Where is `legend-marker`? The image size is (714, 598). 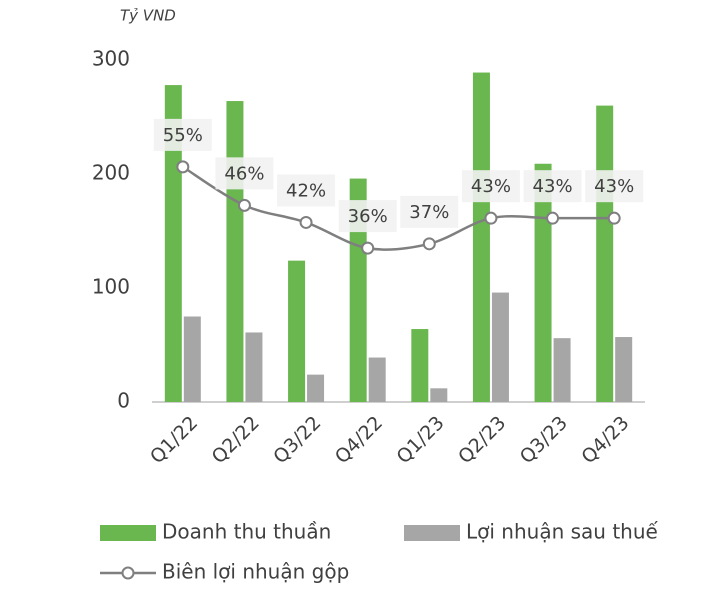 legend-marker is located at coordinates (128, 573).